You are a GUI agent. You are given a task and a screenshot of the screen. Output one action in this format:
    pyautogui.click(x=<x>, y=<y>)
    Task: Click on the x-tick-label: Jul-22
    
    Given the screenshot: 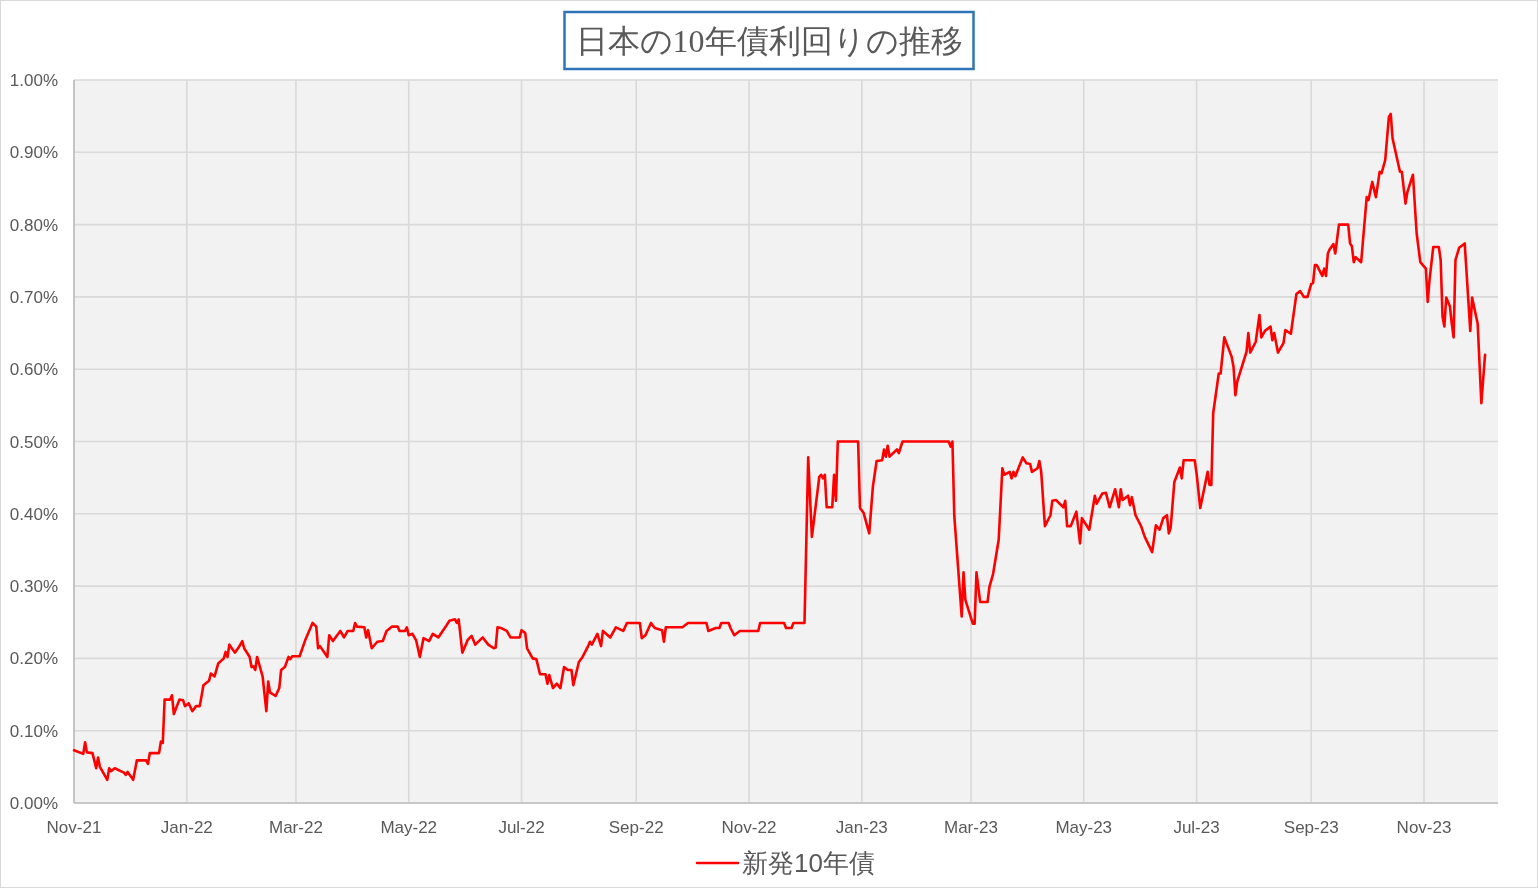 What is the action you would take?
    pyautogui.click(x=521, y=827)
    